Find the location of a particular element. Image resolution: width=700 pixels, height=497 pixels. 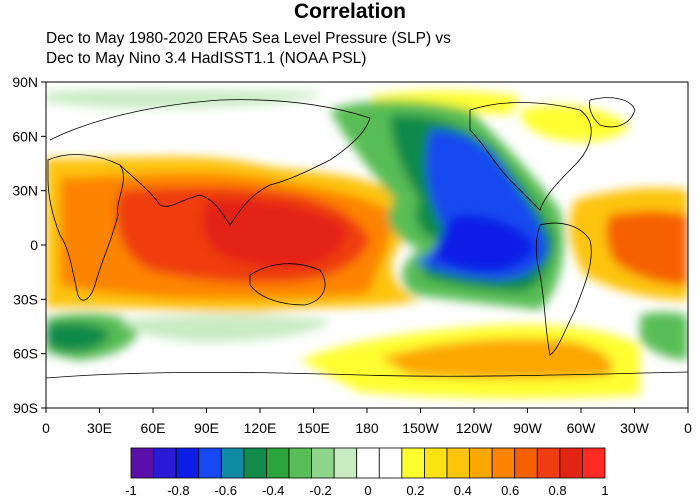

lat-tick-label-5: 60S is located at coordinates (25, 354).